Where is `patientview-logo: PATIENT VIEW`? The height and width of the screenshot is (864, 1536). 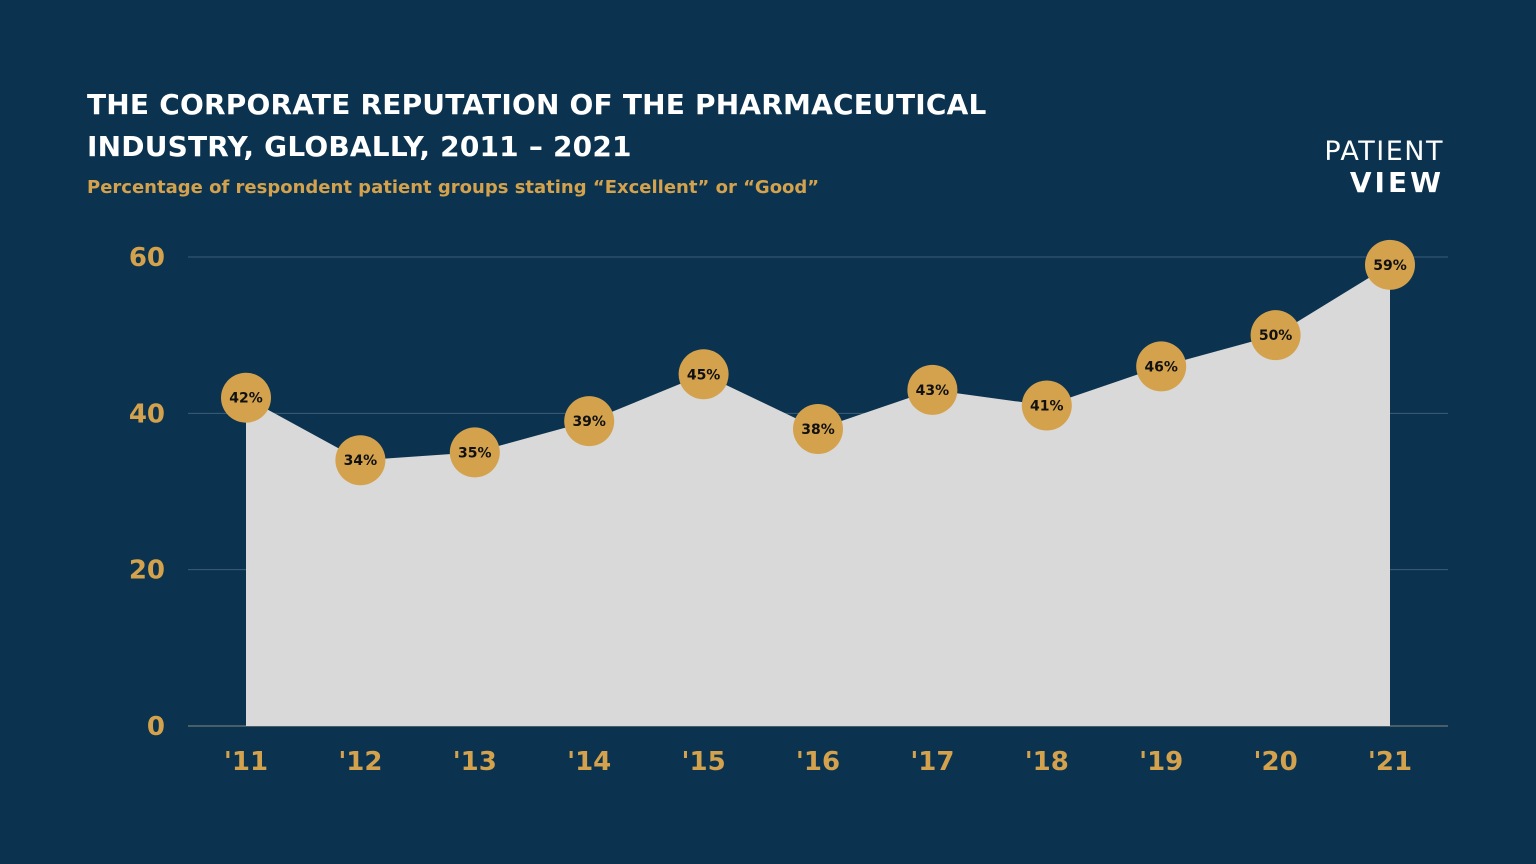 patientview-logo: PATIENT VIEW is located at coordinates (1384, 167).